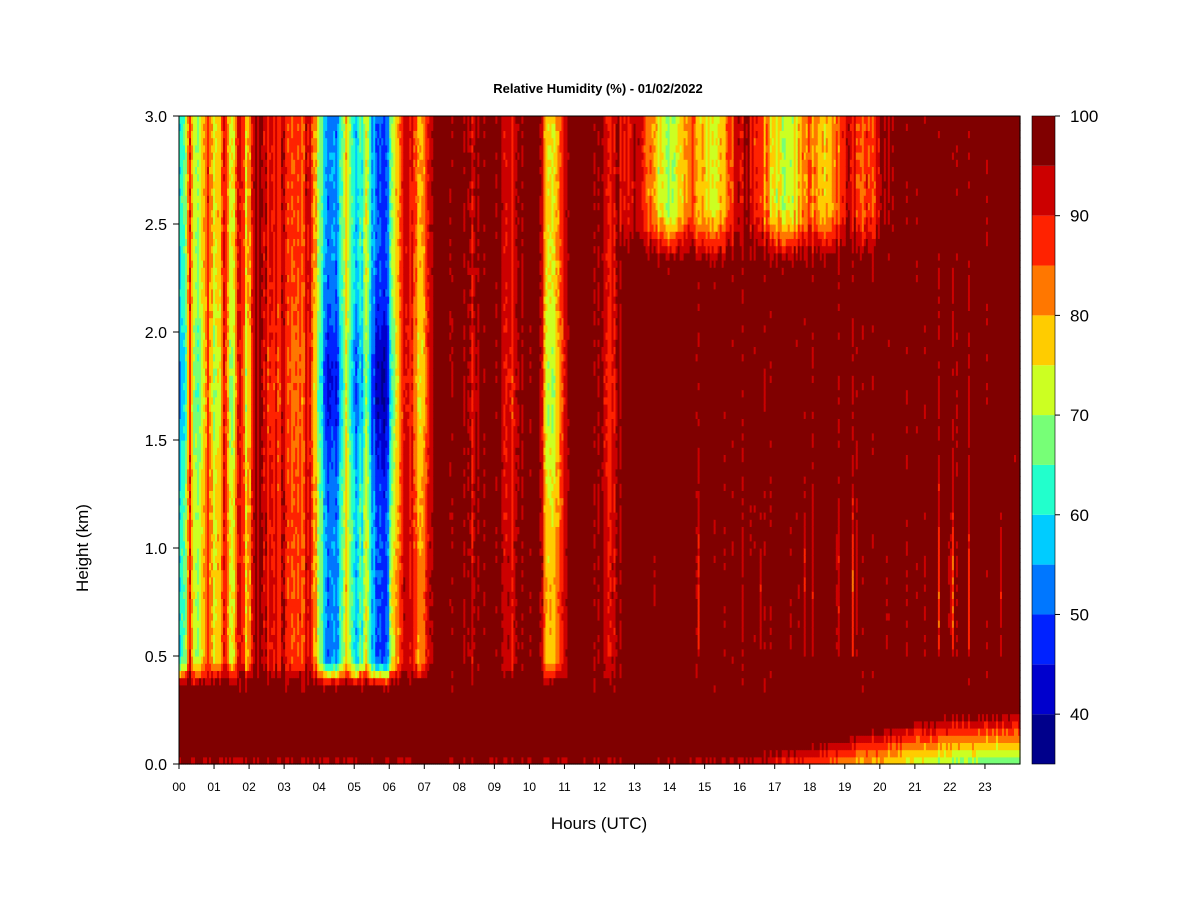 The height and width of the screenshot is (900, 1200). Describe the element at coordinates (598, 88) in the screenshot. I see `chart-title: Relative Humidity (%) - 01/02/2022` at that location.